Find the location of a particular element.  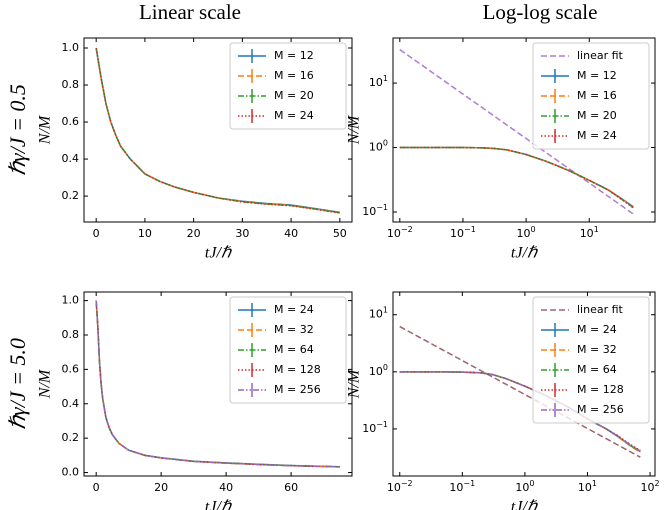

legend-label: M = 20 is located at coordinates (294, 95).